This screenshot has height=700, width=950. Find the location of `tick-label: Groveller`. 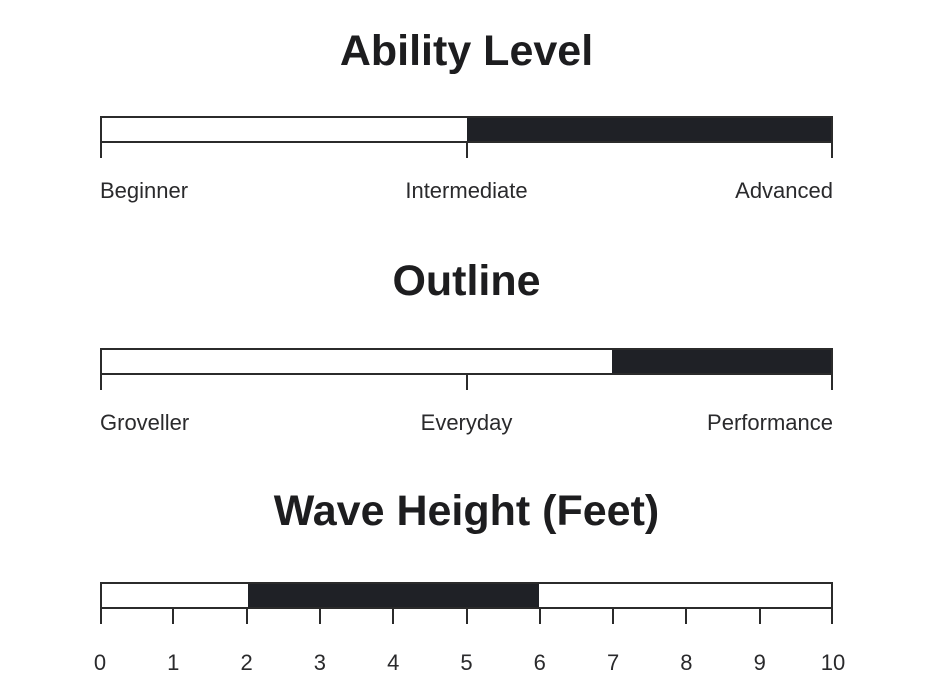

tick-label: Groveller is located at coordinates (145, 422).